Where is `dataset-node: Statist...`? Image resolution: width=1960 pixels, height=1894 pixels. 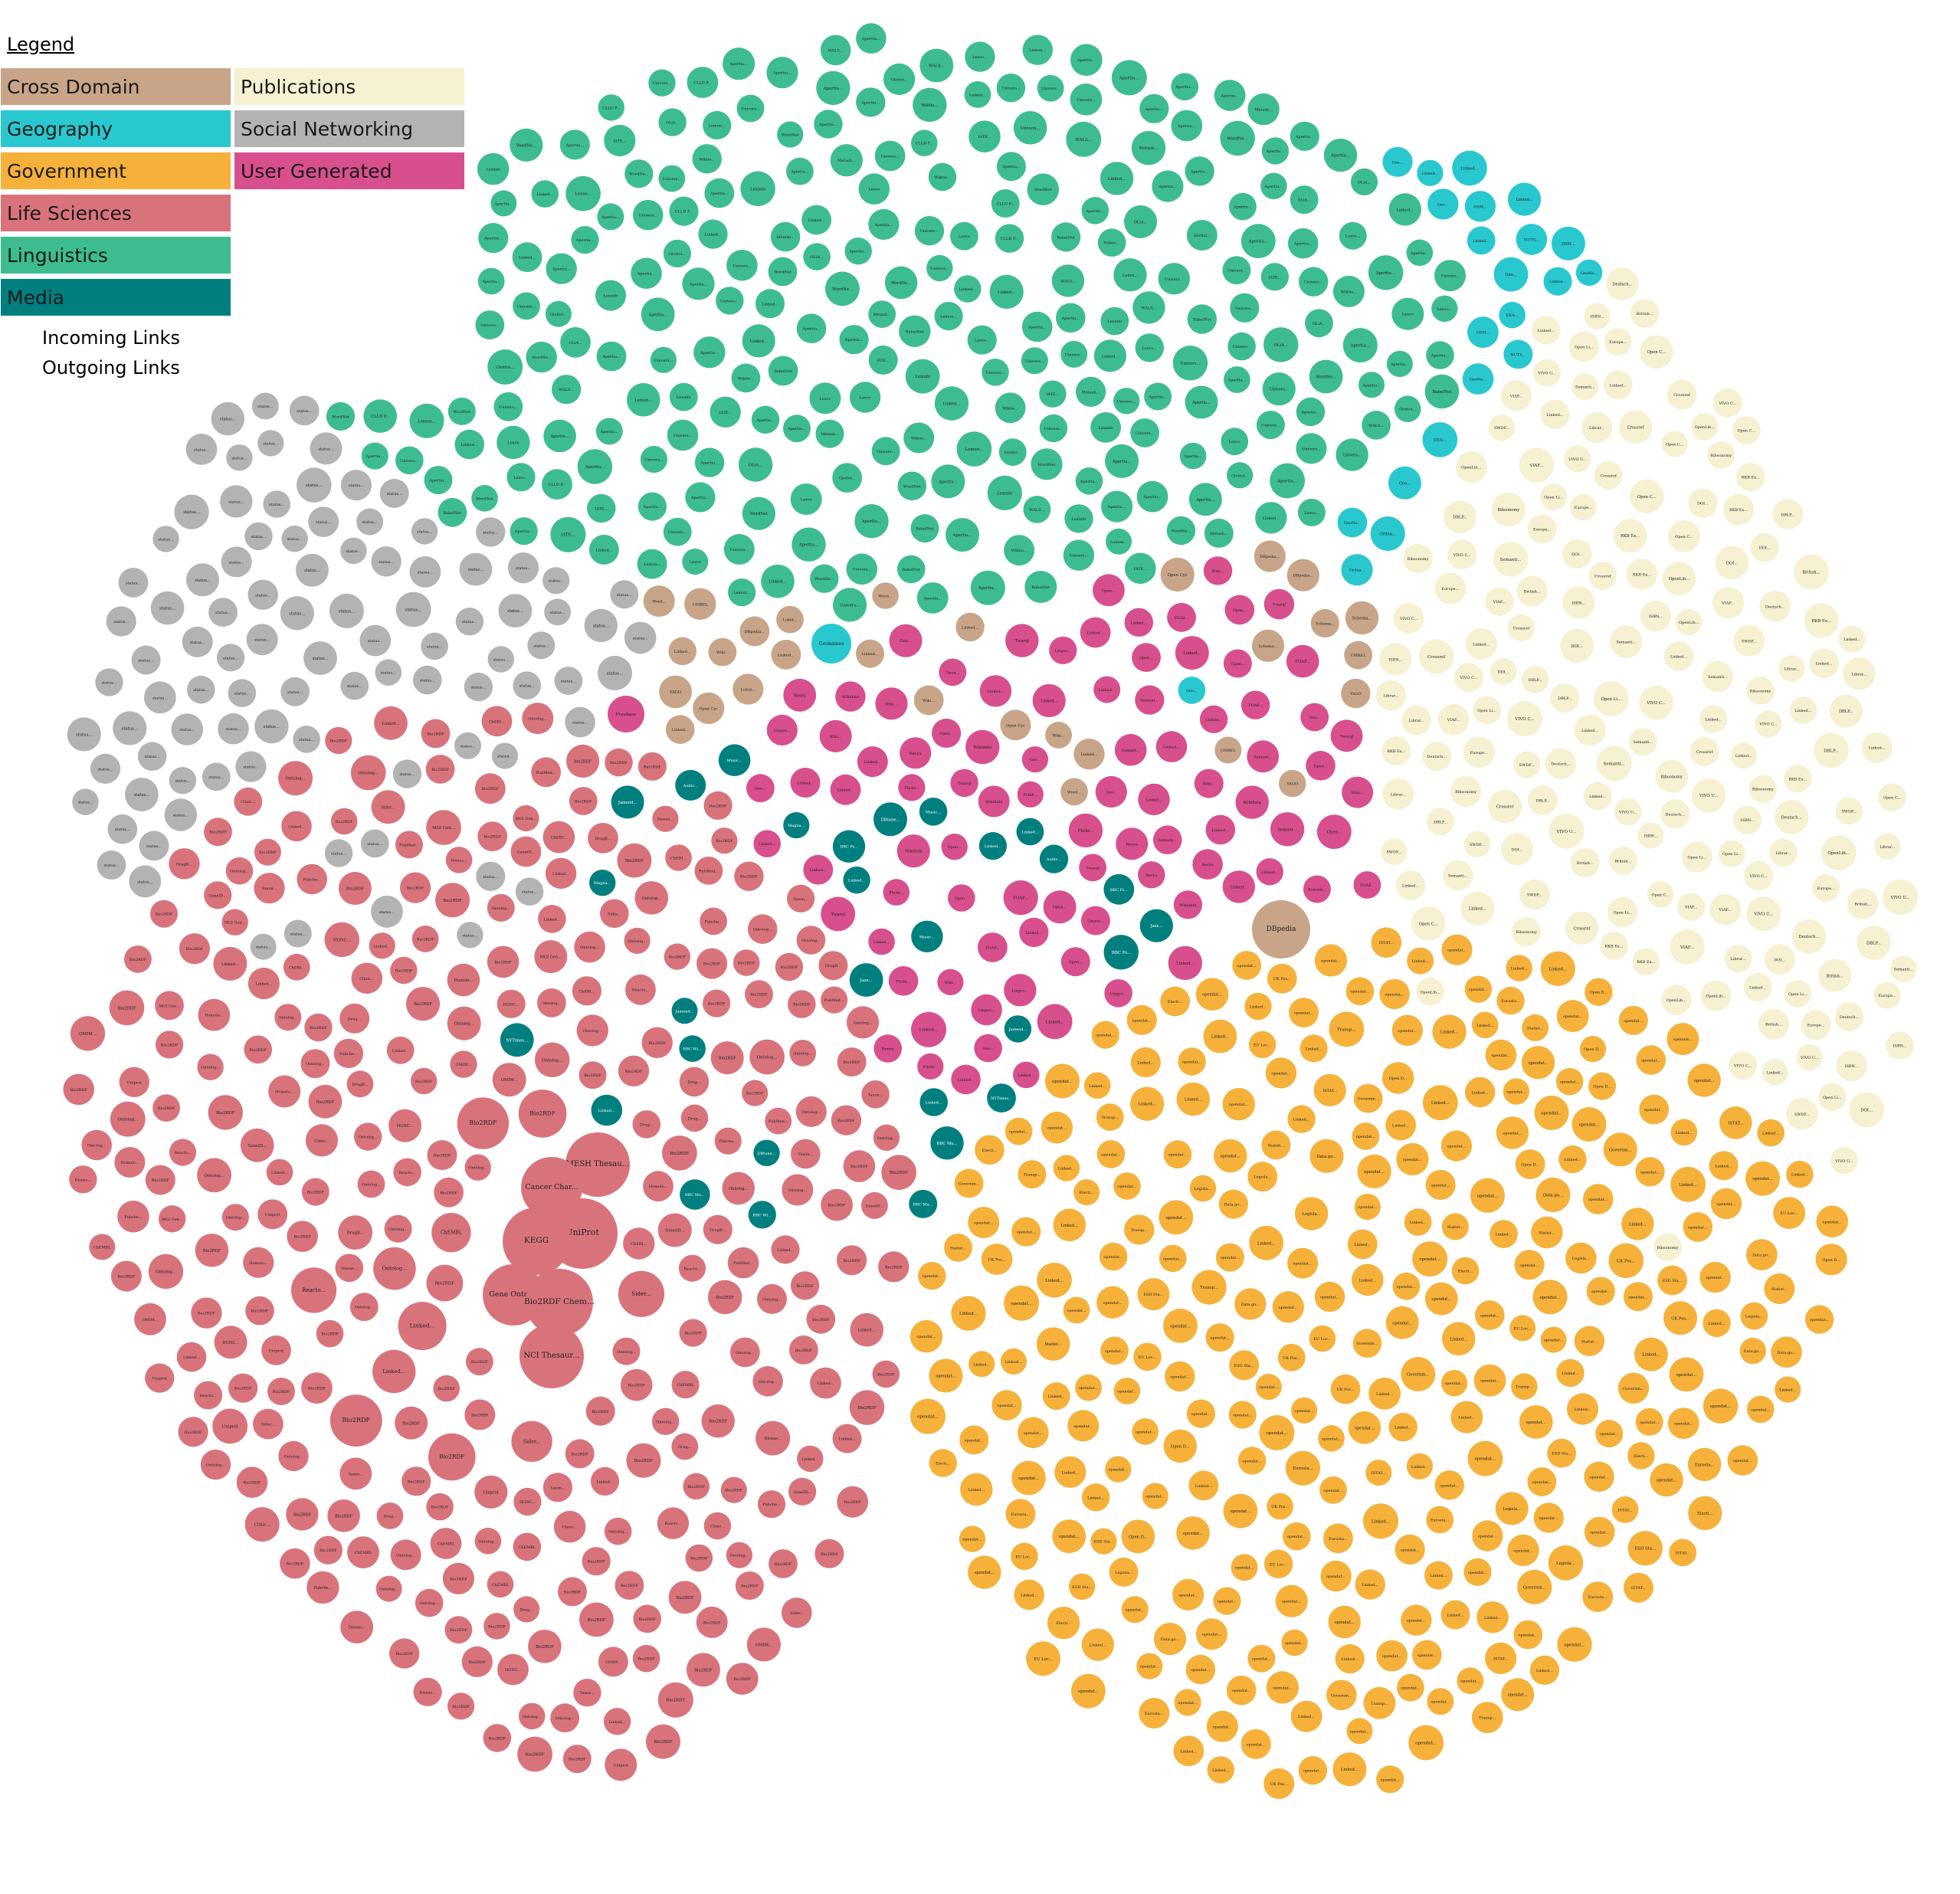
dataset-node: Statist... is located at coordinates (1779, 1288).